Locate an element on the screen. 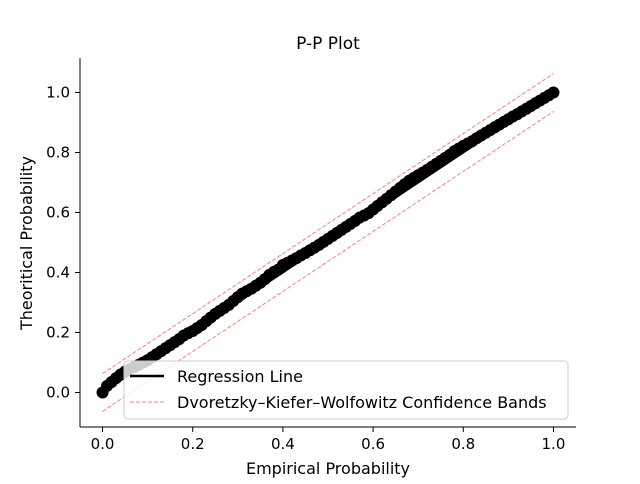 The width and height of the screenshot is (640, 484). x-tick-label: 1.0 is located at coordinates (554, 444).